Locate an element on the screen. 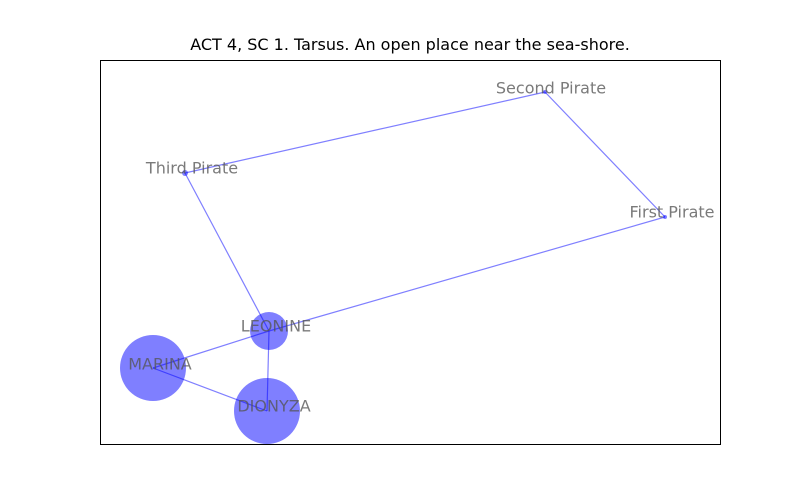  edge-third-pirate-leonine is located at coordinates (227, 252).